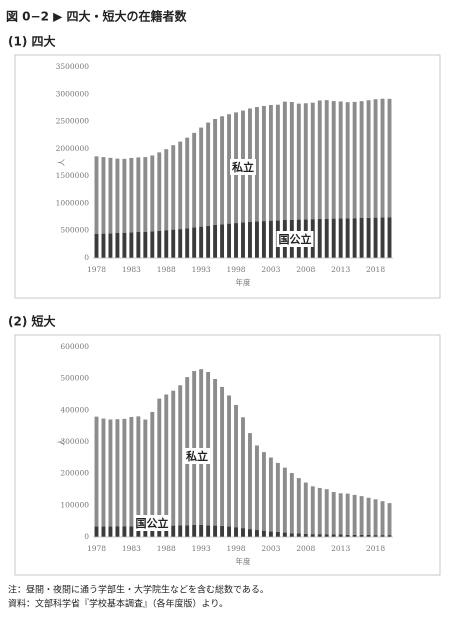 This screenshot has width=450, height=624. What do you see at coordinates (32, 321) in the screenshot?
I see `chart-title: (2) 短大` at bounding box center [32, 321].